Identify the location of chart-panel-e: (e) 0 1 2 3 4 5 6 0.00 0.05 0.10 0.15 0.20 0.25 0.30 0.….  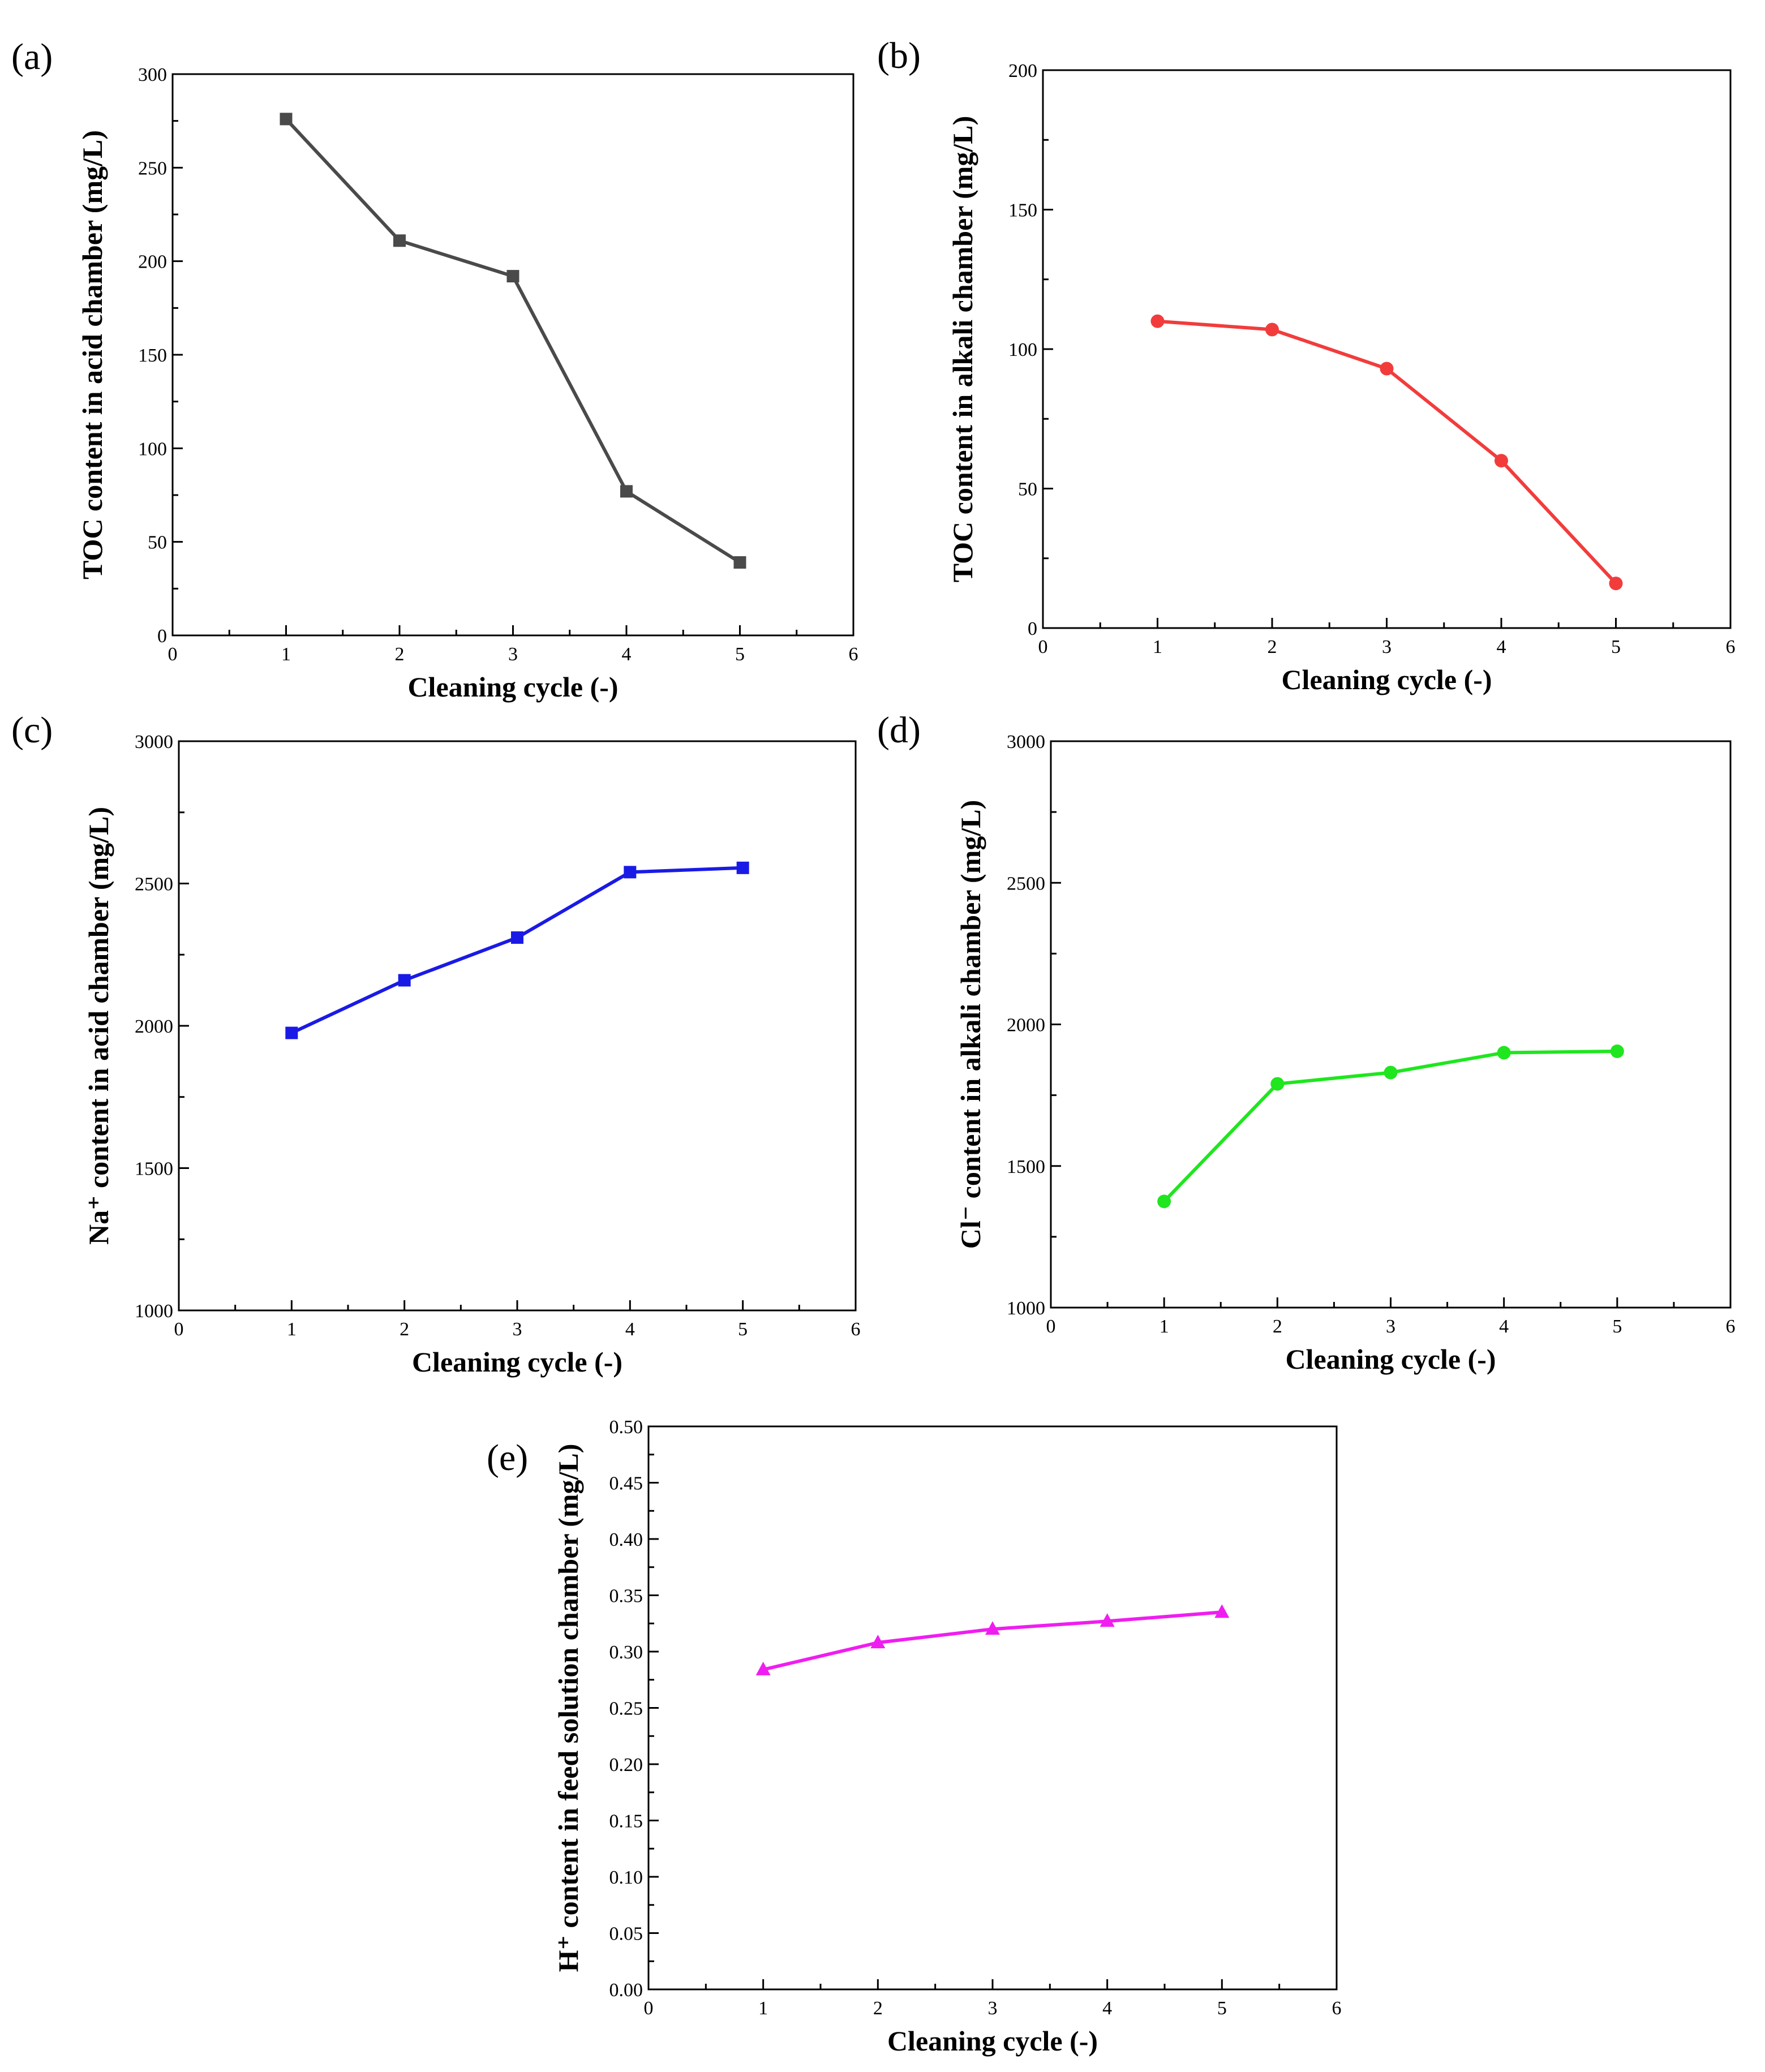
(914, 1737).